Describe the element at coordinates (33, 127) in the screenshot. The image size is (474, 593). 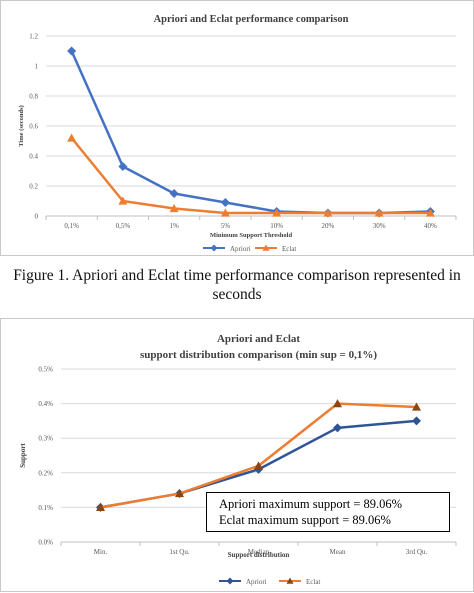
I see `y-tick-label: 0.6` at that location.